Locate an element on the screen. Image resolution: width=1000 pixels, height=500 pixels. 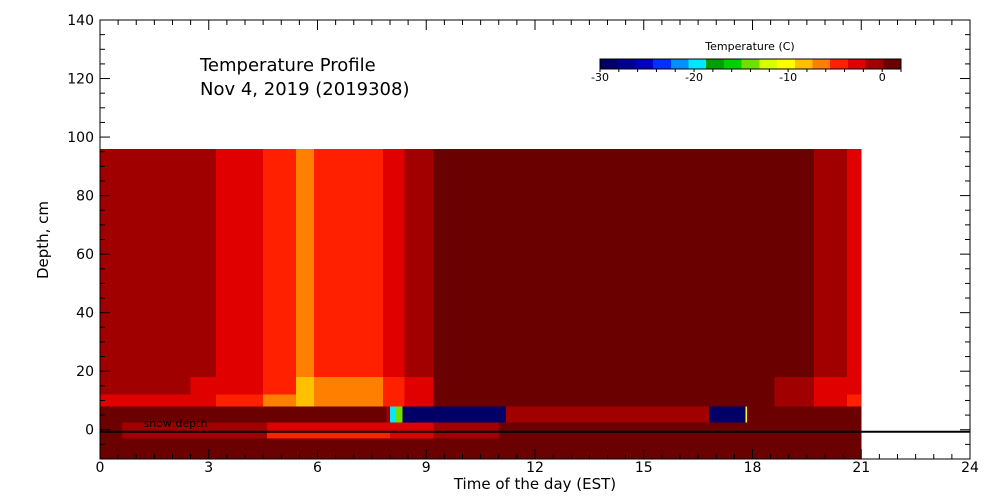
chart-title: Temperature Profile is located at coordinates (287, 65).